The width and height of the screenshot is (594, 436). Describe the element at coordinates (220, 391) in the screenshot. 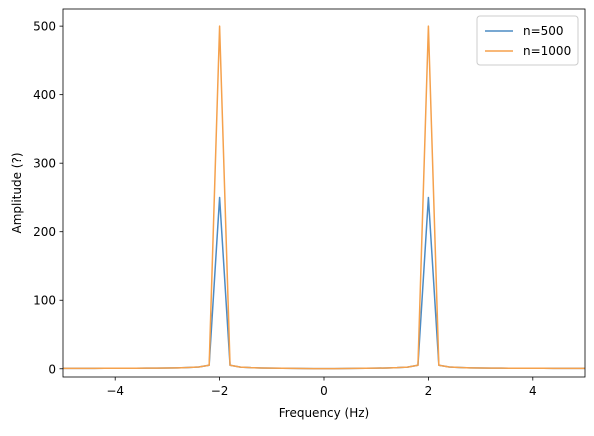

I see `x-tick-label: −2` at that location.